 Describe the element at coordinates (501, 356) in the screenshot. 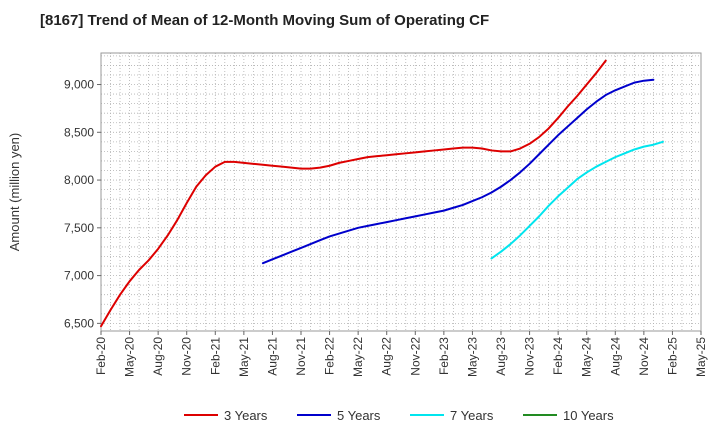

I see `x-tick-label: Aug-23` at that location.